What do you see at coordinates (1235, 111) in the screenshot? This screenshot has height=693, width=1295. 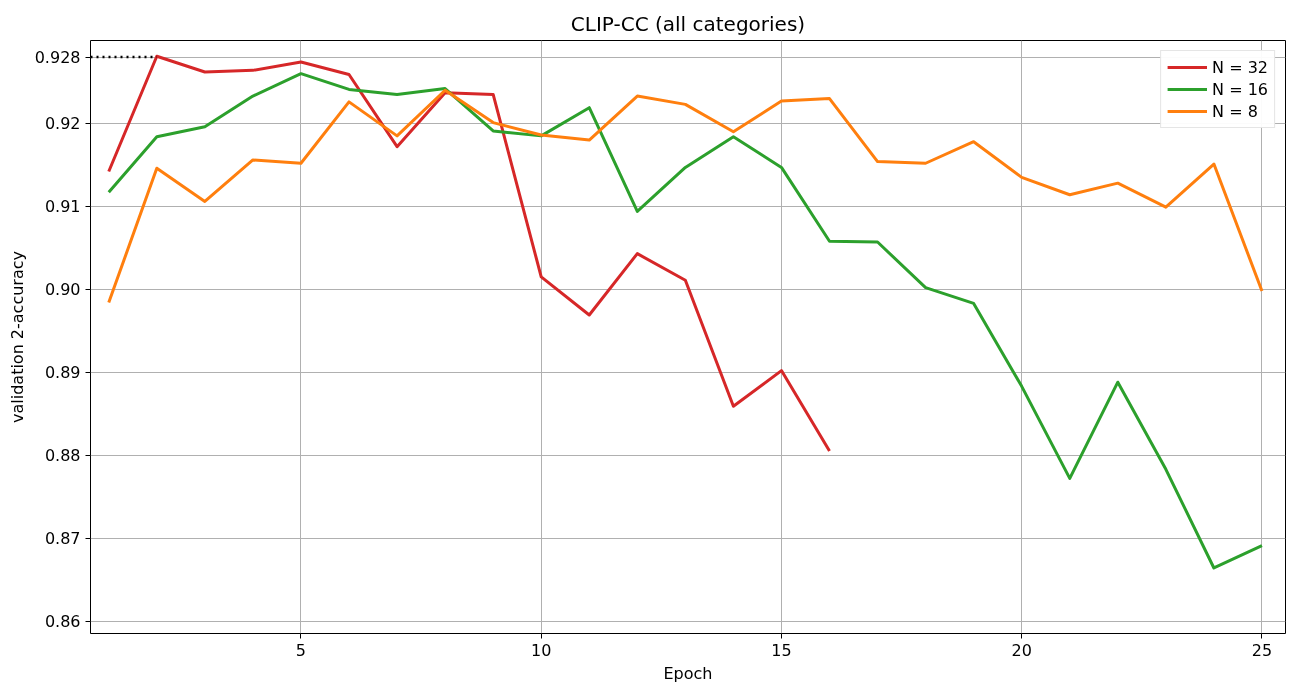 I see `legend-label: N = 8` at bounding box center [1235, 111].